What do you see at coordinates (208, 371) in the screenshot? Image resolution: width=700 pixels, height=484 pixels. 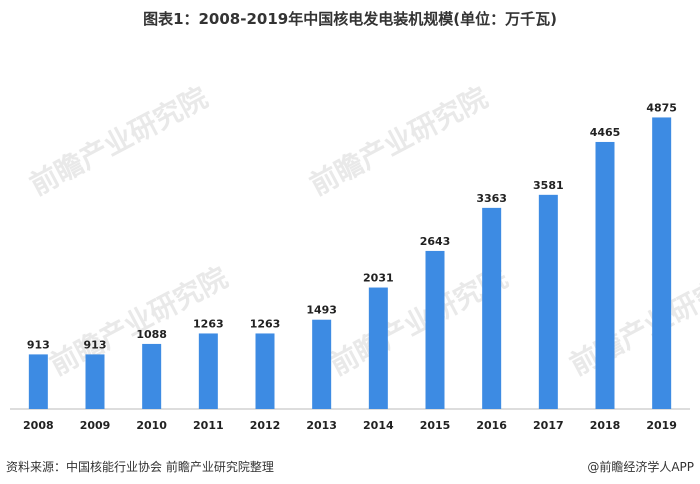 I see `bar-2011` at bounding box center [208, 371].